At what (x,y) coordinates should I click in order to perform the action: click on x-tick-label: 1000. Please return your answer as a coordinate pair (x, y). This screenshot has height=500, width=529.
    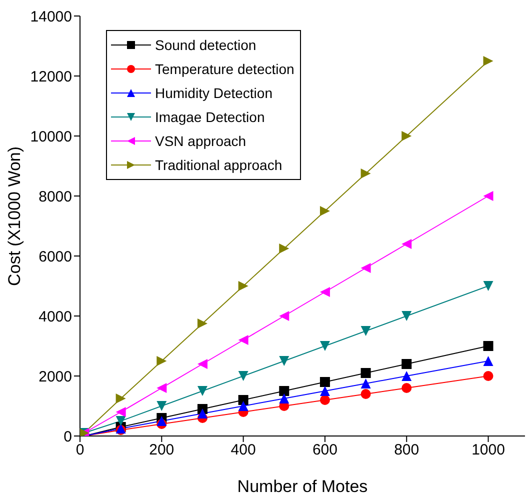
    Looking at the image, I should click on (488, 450).